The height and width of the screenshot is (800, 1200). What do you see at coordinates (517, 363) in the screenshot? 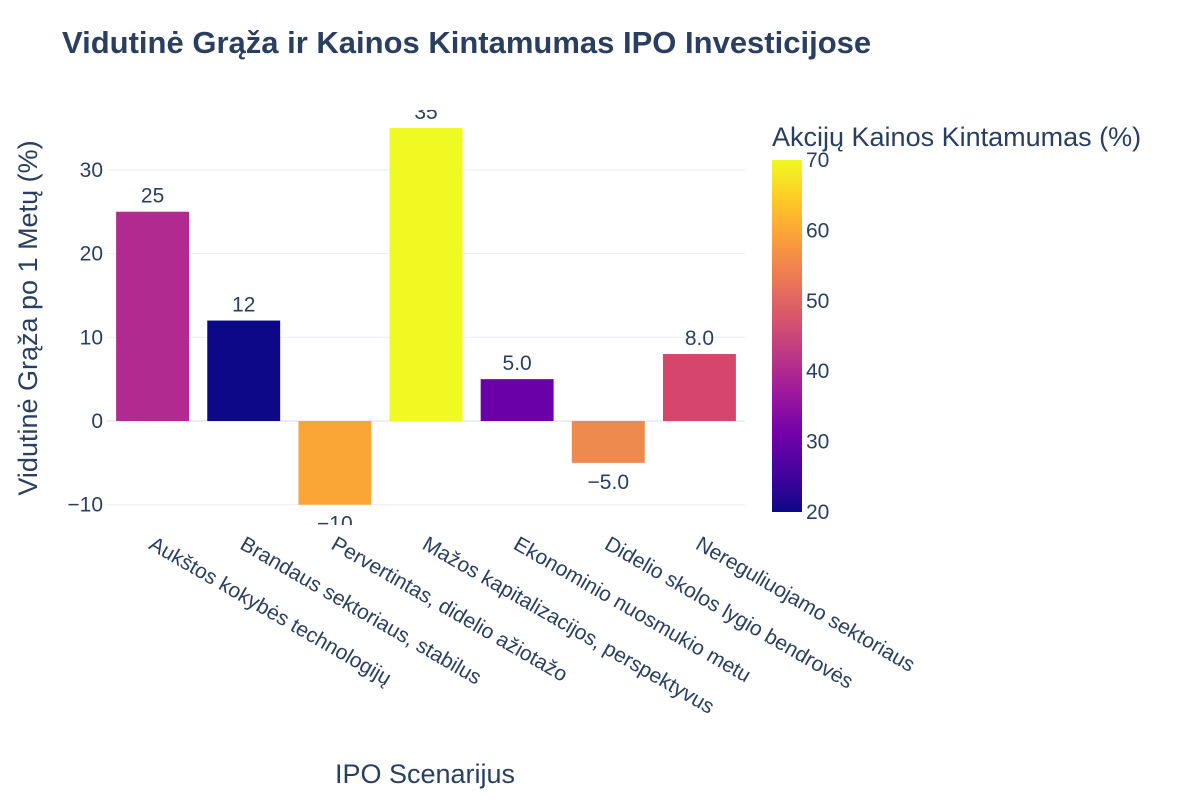
I see `bar-value-label: 5.0` at bounding box center [517, 363].